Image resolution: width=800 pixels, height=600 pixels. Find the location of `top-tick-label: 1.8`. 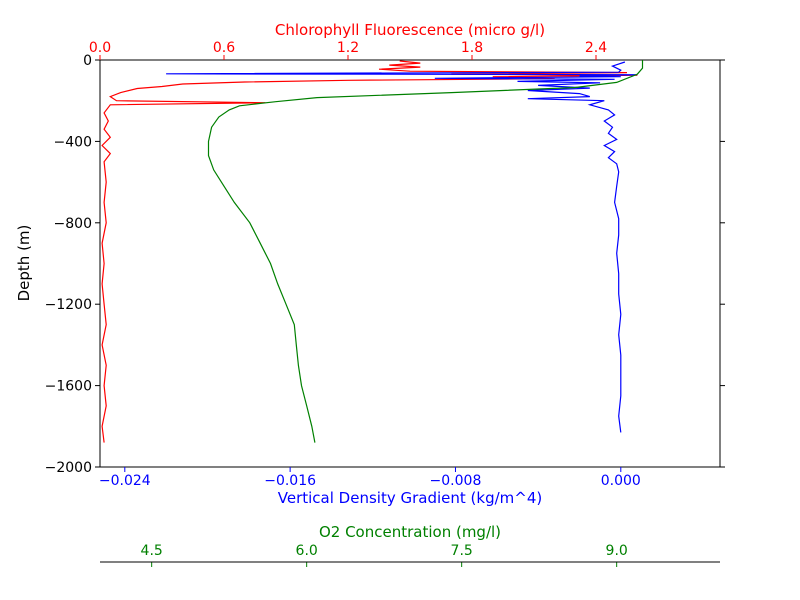

top-tick-label: 1.8 is located at coordinates (472, 48).